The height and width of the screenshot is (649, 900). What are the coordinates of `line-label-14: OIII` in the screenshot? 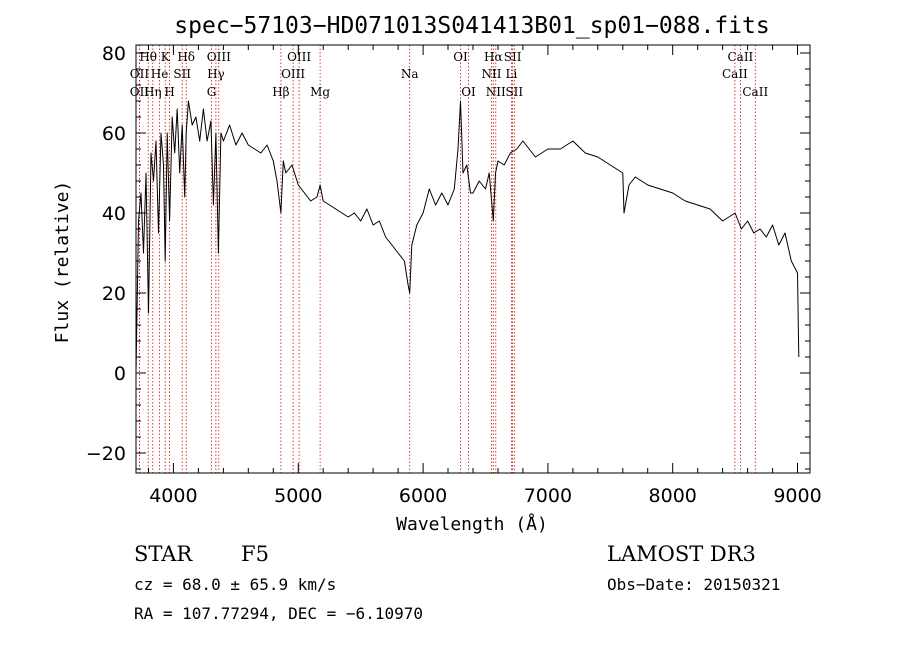 It's located at (293, 74).